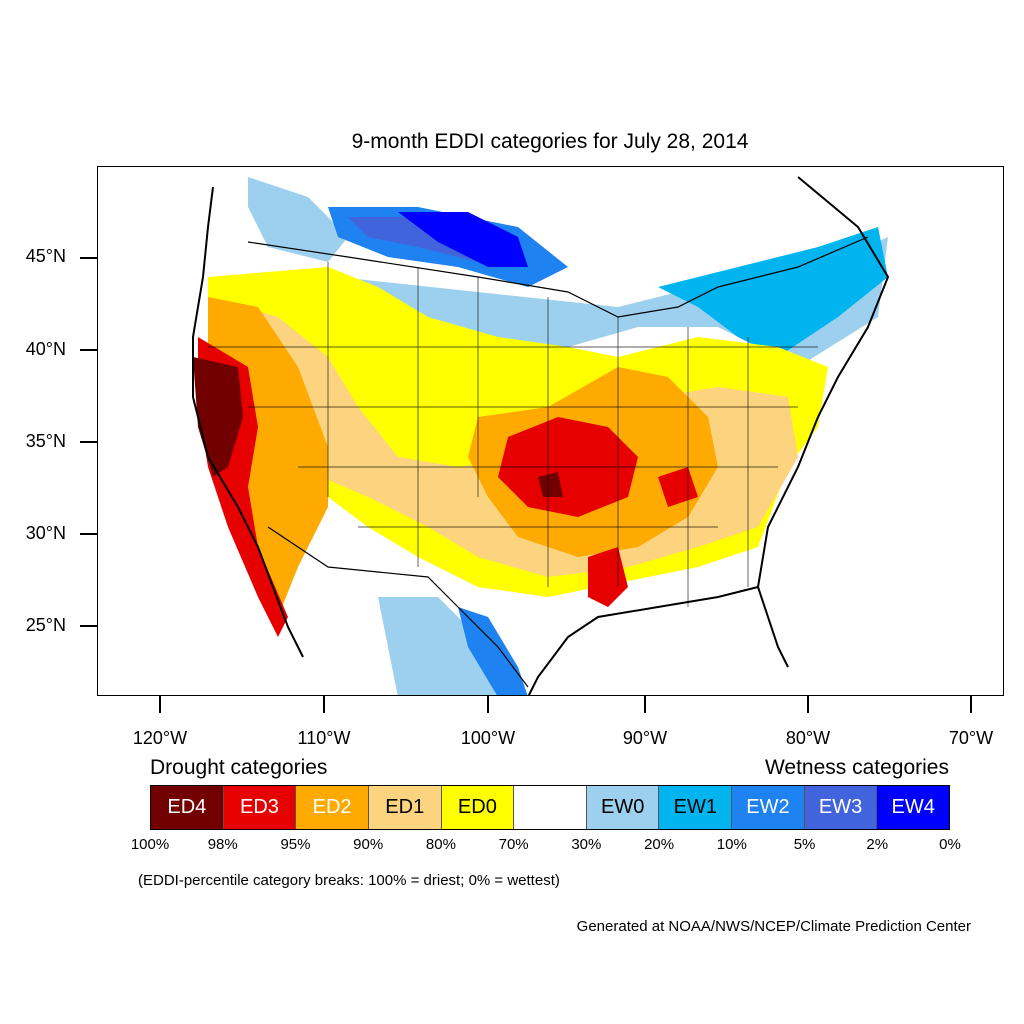  What do you see at coordinates (493, 651) in the screenshot?
I see `wet-region-texas-coast` at bounding box center [493, 651].